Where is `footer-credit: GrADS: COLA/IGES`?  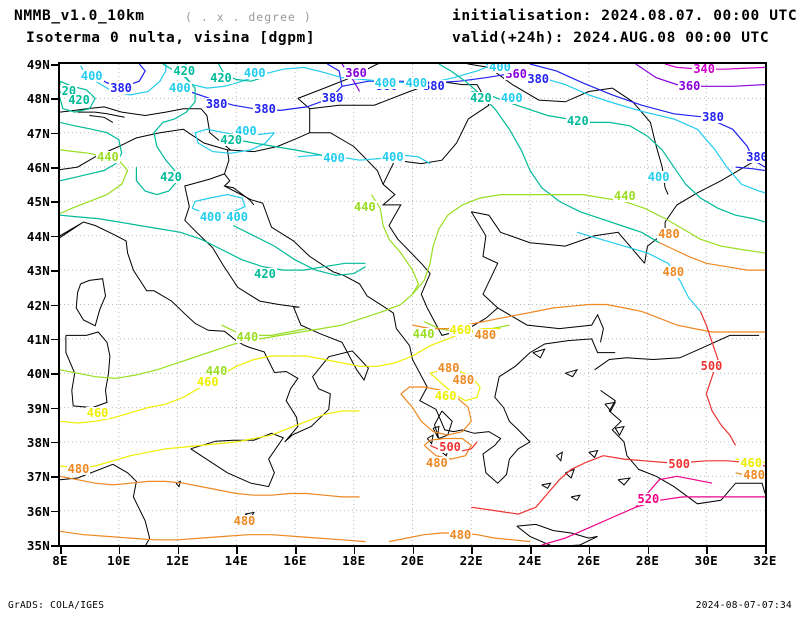 footer-credit: GrADS: COLA/IGES is located at coordinates (56, 605).